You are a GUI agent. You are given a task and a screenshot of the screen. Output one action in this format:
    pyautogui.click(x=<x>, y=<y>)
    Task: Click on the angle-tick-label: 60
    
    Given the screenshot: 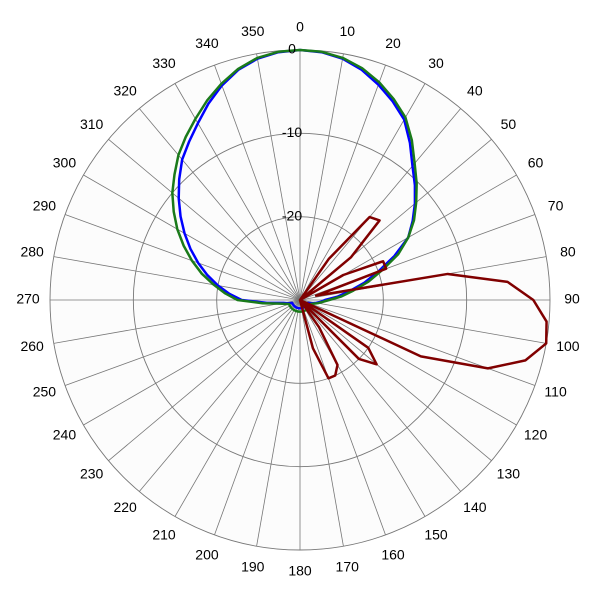 What is the action you would take?
    pyautogui.click(x=536, y=163)
    